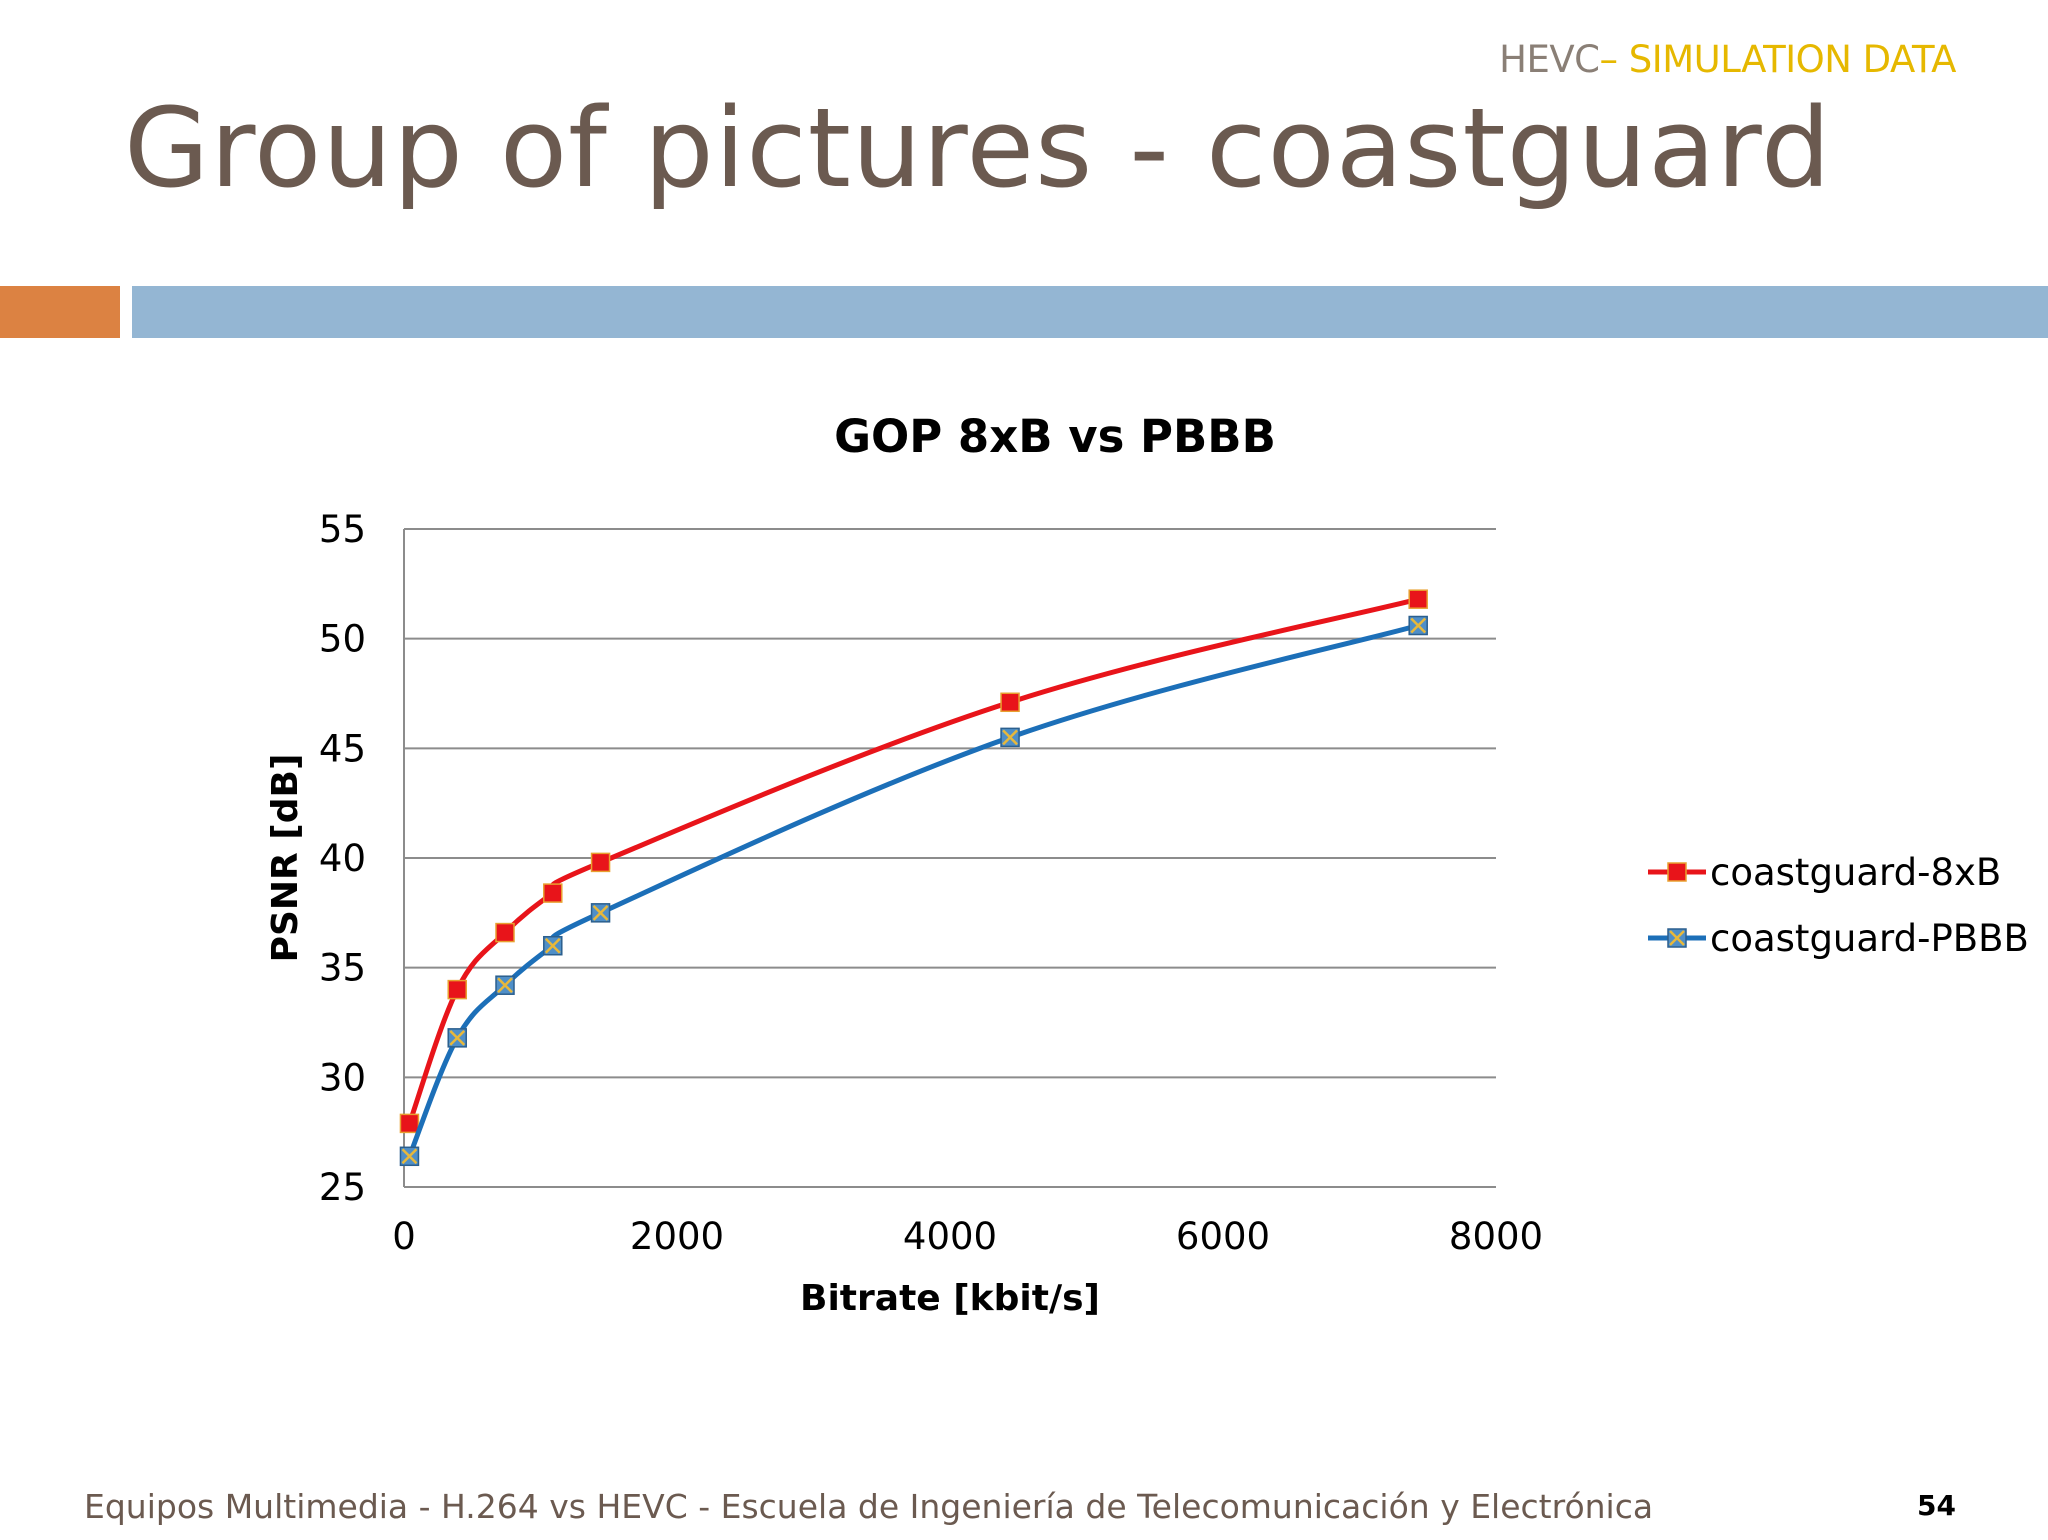 Image resolution: width=2048 pixels, height=1540 pixels. What do you see at coordinates (1549, 59) in the screenshot?
I see `header-prefix: HEVC` at bounding box center [1549, 59].